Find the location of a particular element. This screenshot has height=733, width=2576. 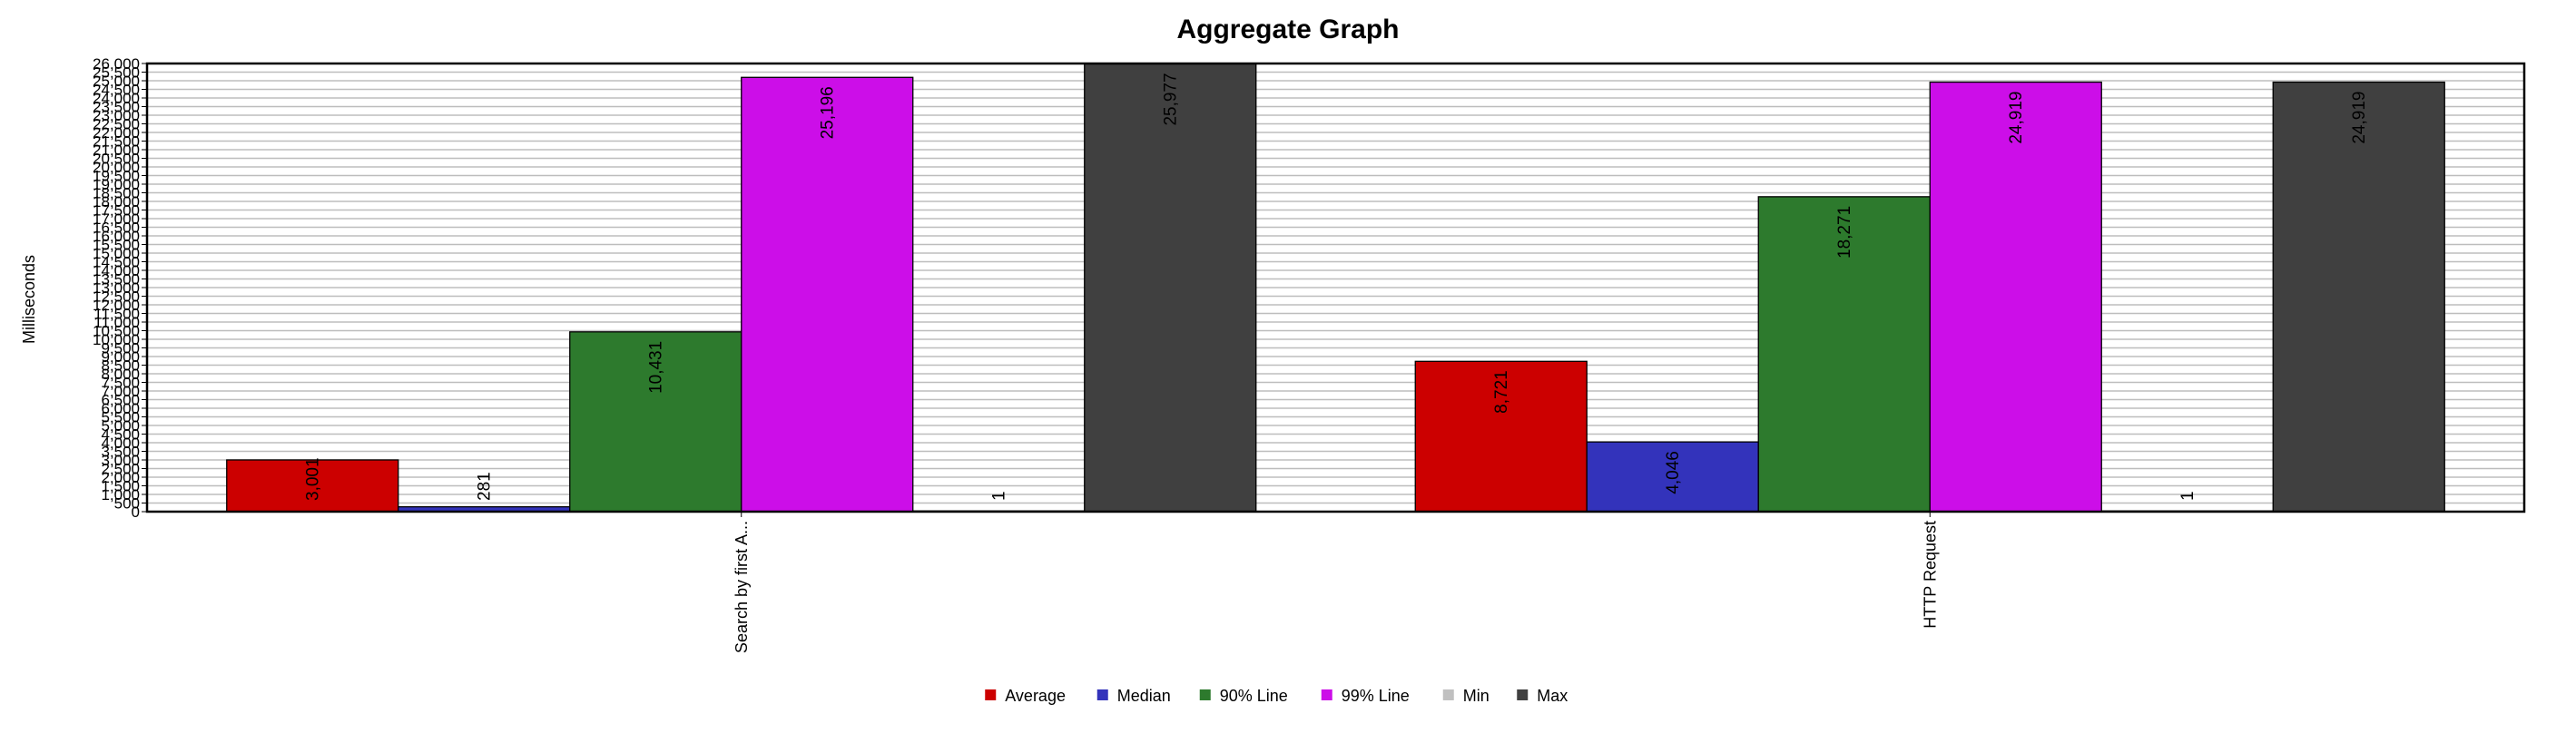

data-label: 8,721 is located at coordinates (1501, 392).